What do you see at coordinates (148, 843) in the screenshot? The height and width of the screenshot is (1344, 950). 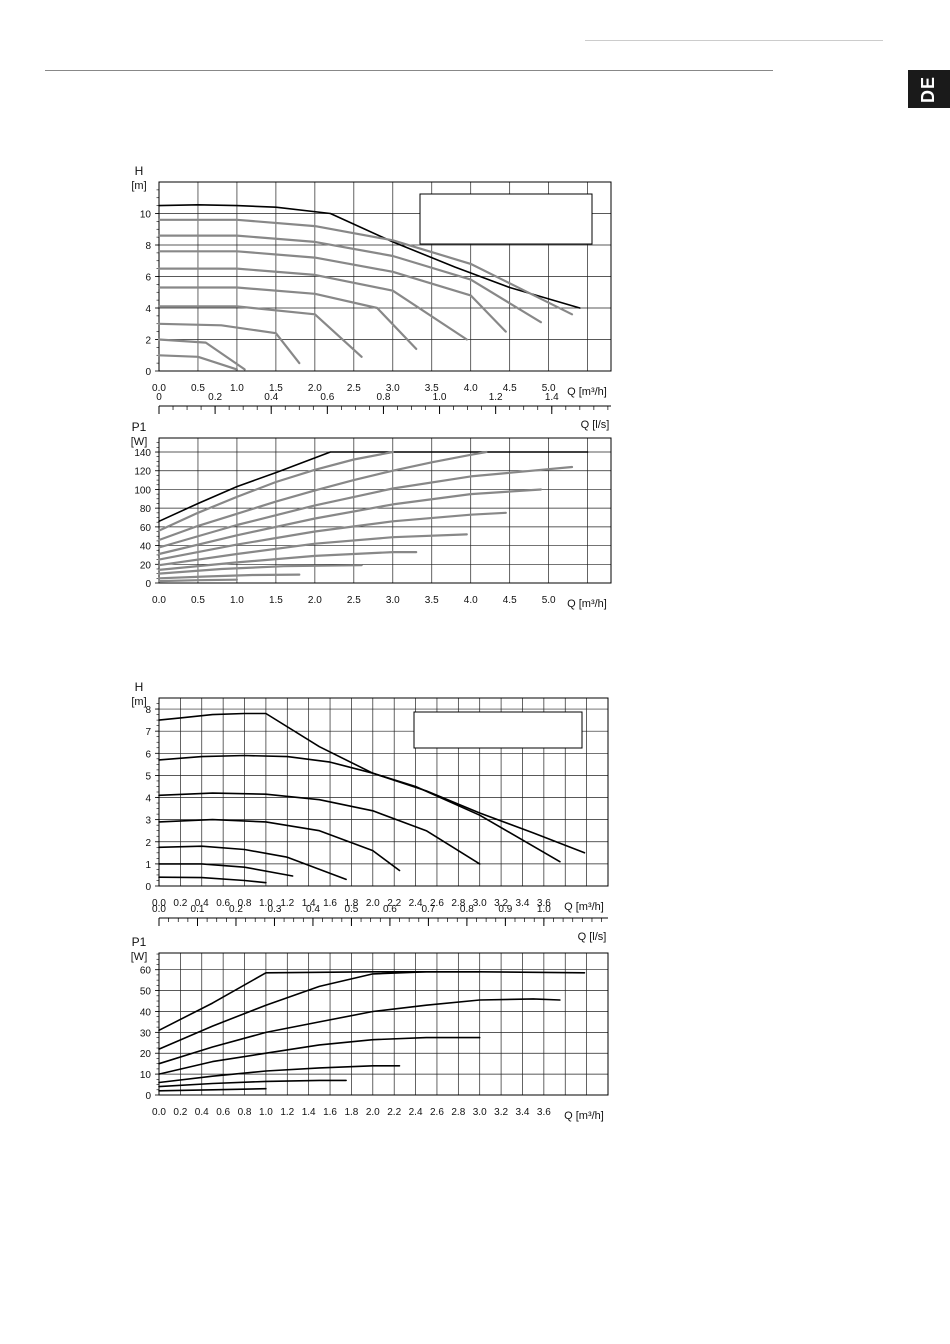 I see `y-tick-label: 2` at bounding box center [148, 843].